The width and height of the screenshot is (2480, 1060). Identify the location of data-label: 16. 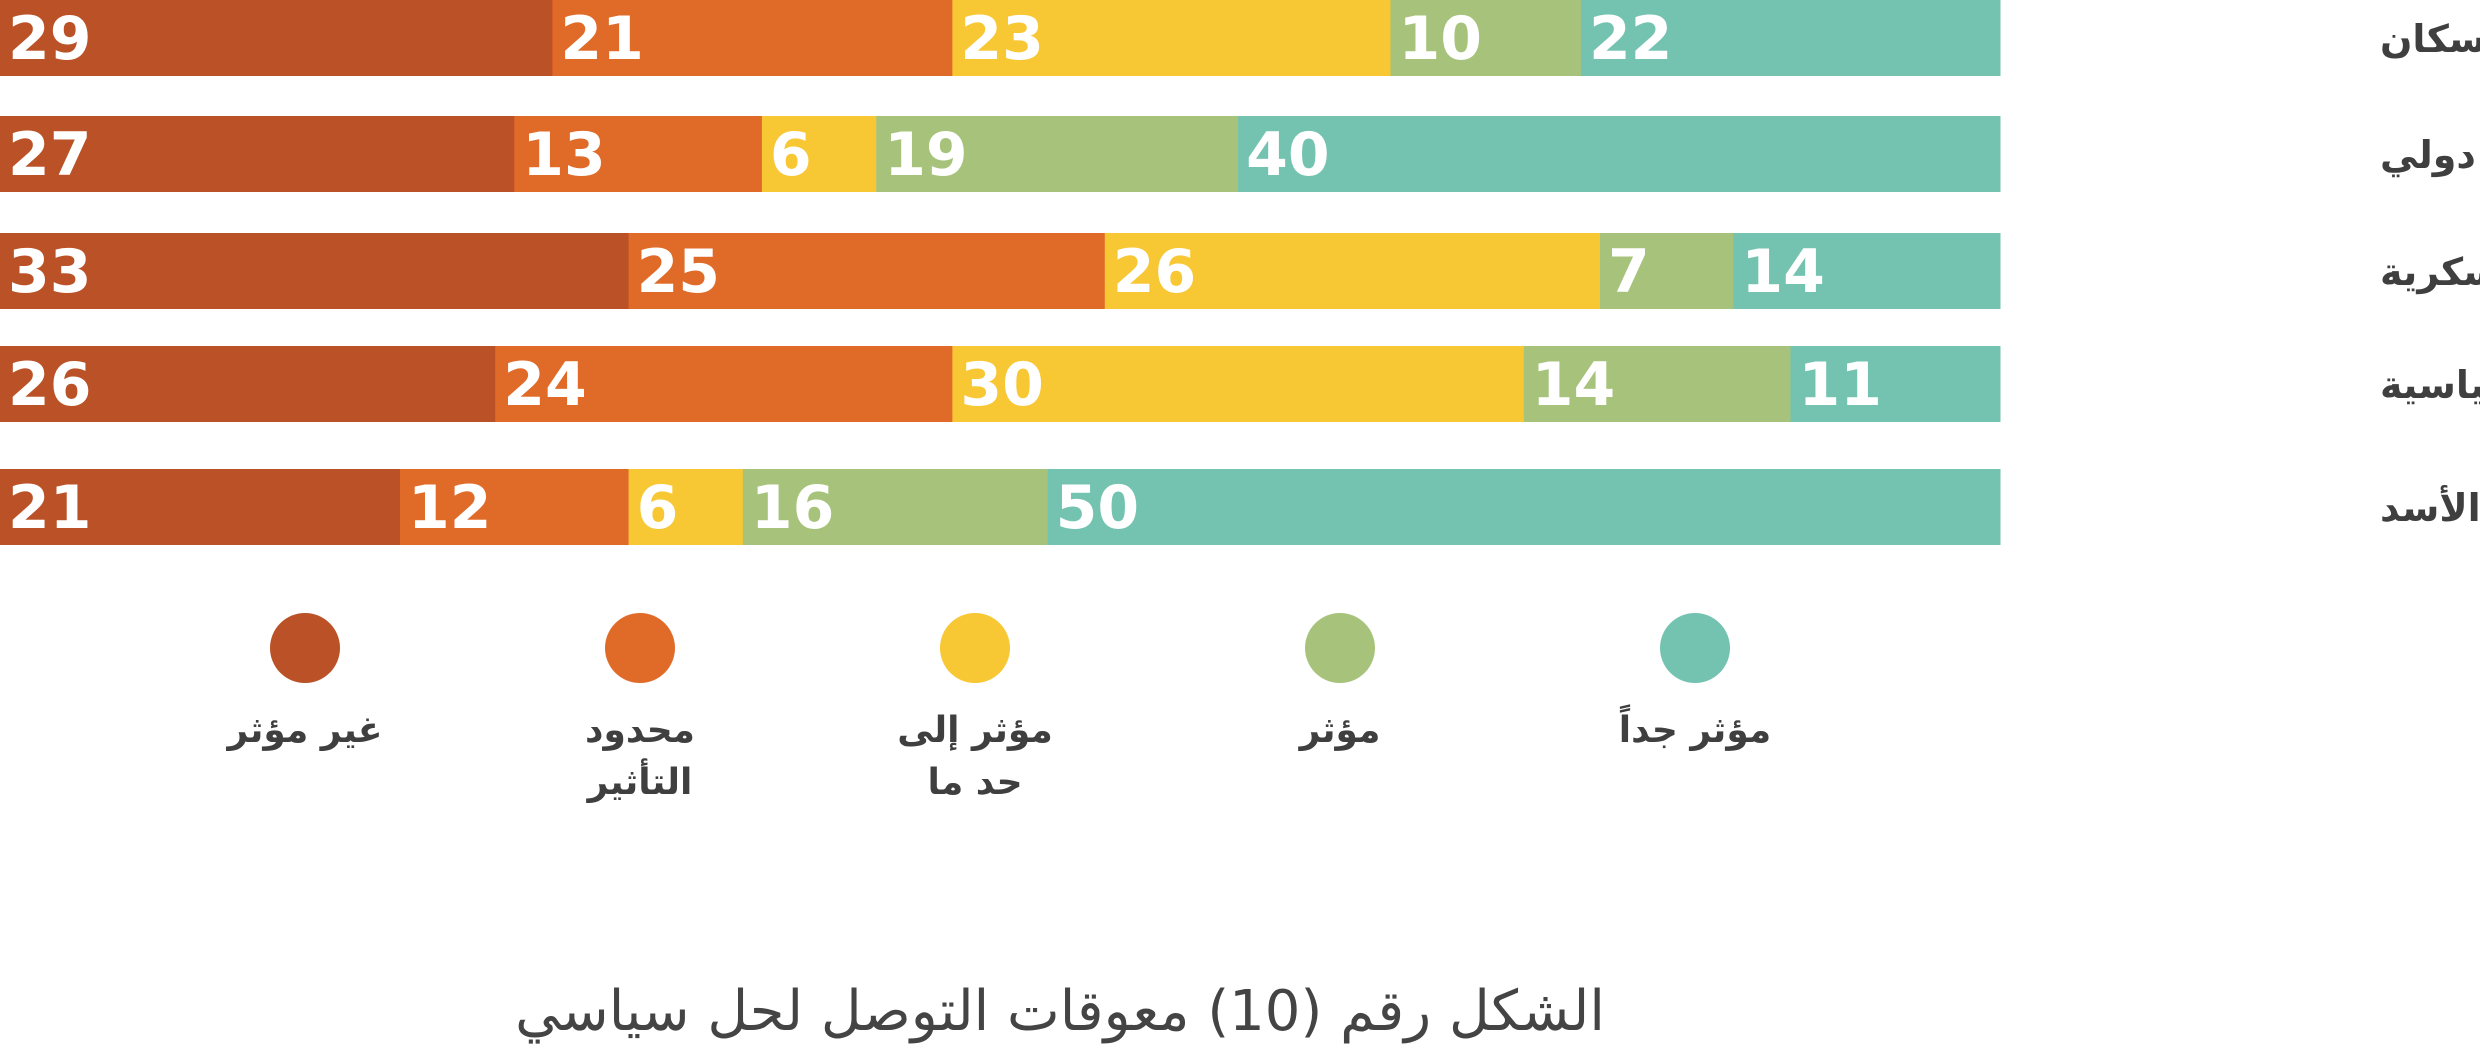
(793, 508).